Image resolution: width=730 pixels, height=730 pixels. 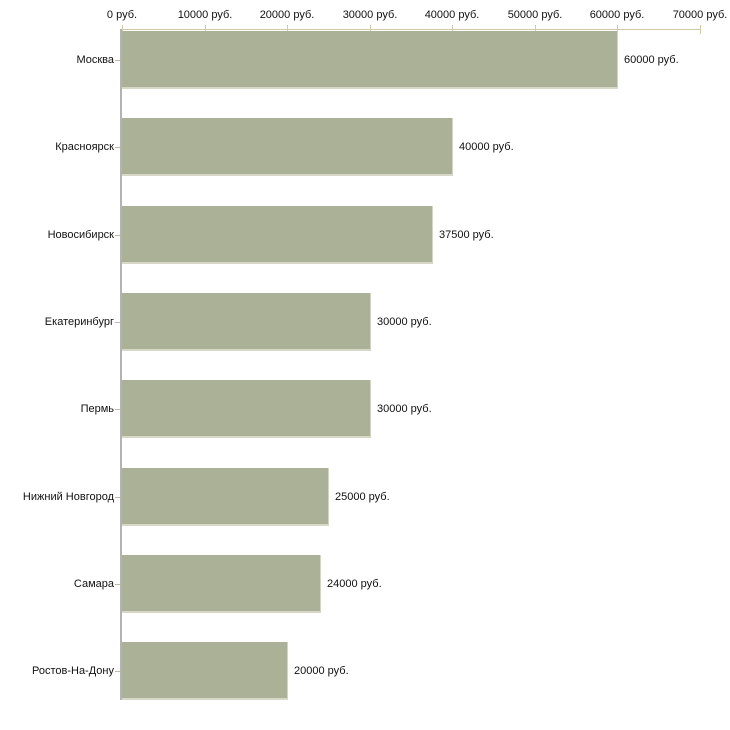 What do you see at coordinates (84, 147) in the screenshot?
I see `category-label: Красноярск` at bounding box center [84, 147].